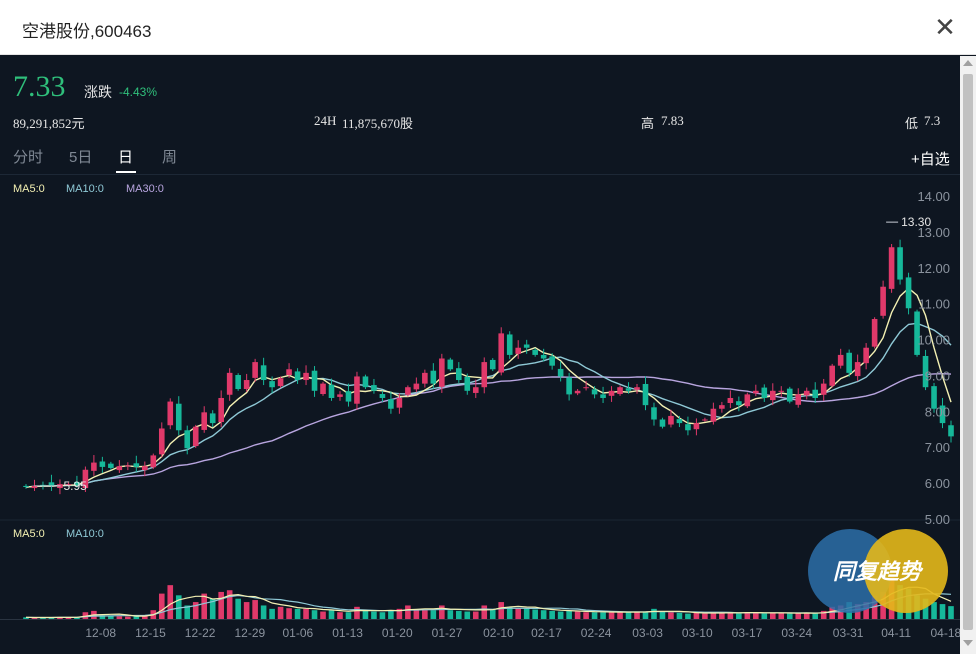 The image size is (976, 655). I want to click on y-tick-label: 12.00, so click(933, 268).